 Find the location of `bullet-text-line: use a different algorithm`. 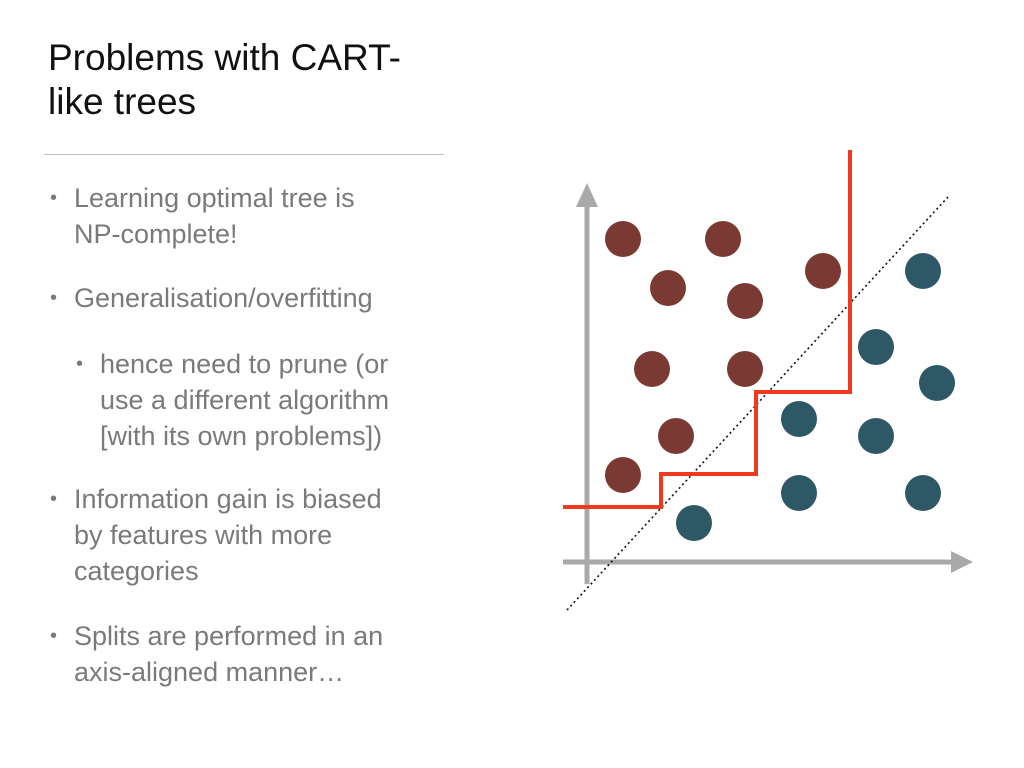

bullet-text-line: use a different algorithm is located at coordinates (245, 400).